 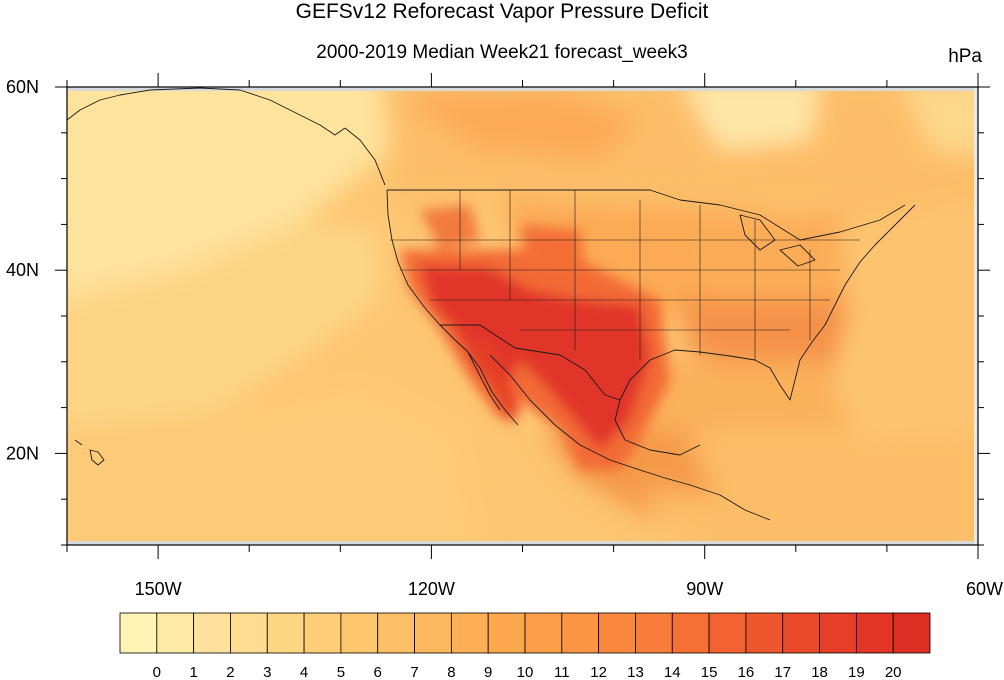 What do you see at coordinates (635, 672) in the screenshot?
I see `colorbar-label: 13` at bounding box center [635, 672].